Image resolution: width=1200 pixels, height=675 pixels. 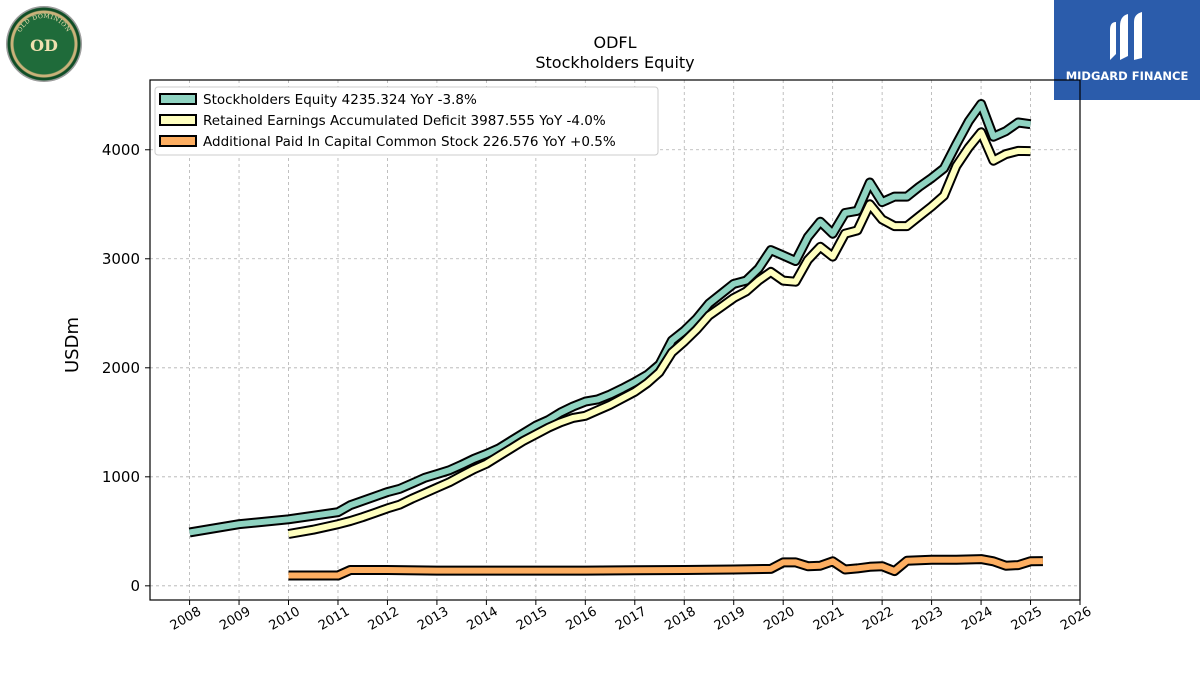 What do you see at coordinates (1127, 76) in the screenshot?
I see `brand-name: MIDGARD FINANCE` at bounding box center [1127, 76].